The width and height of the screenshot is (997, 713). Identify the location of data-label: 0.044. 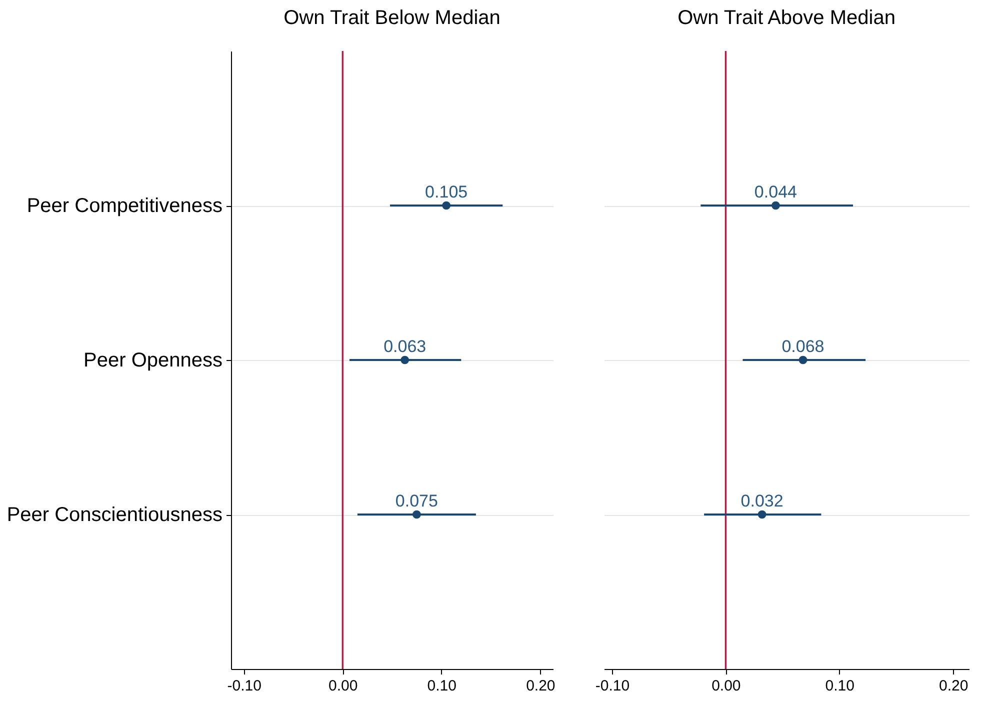
(775, 192).